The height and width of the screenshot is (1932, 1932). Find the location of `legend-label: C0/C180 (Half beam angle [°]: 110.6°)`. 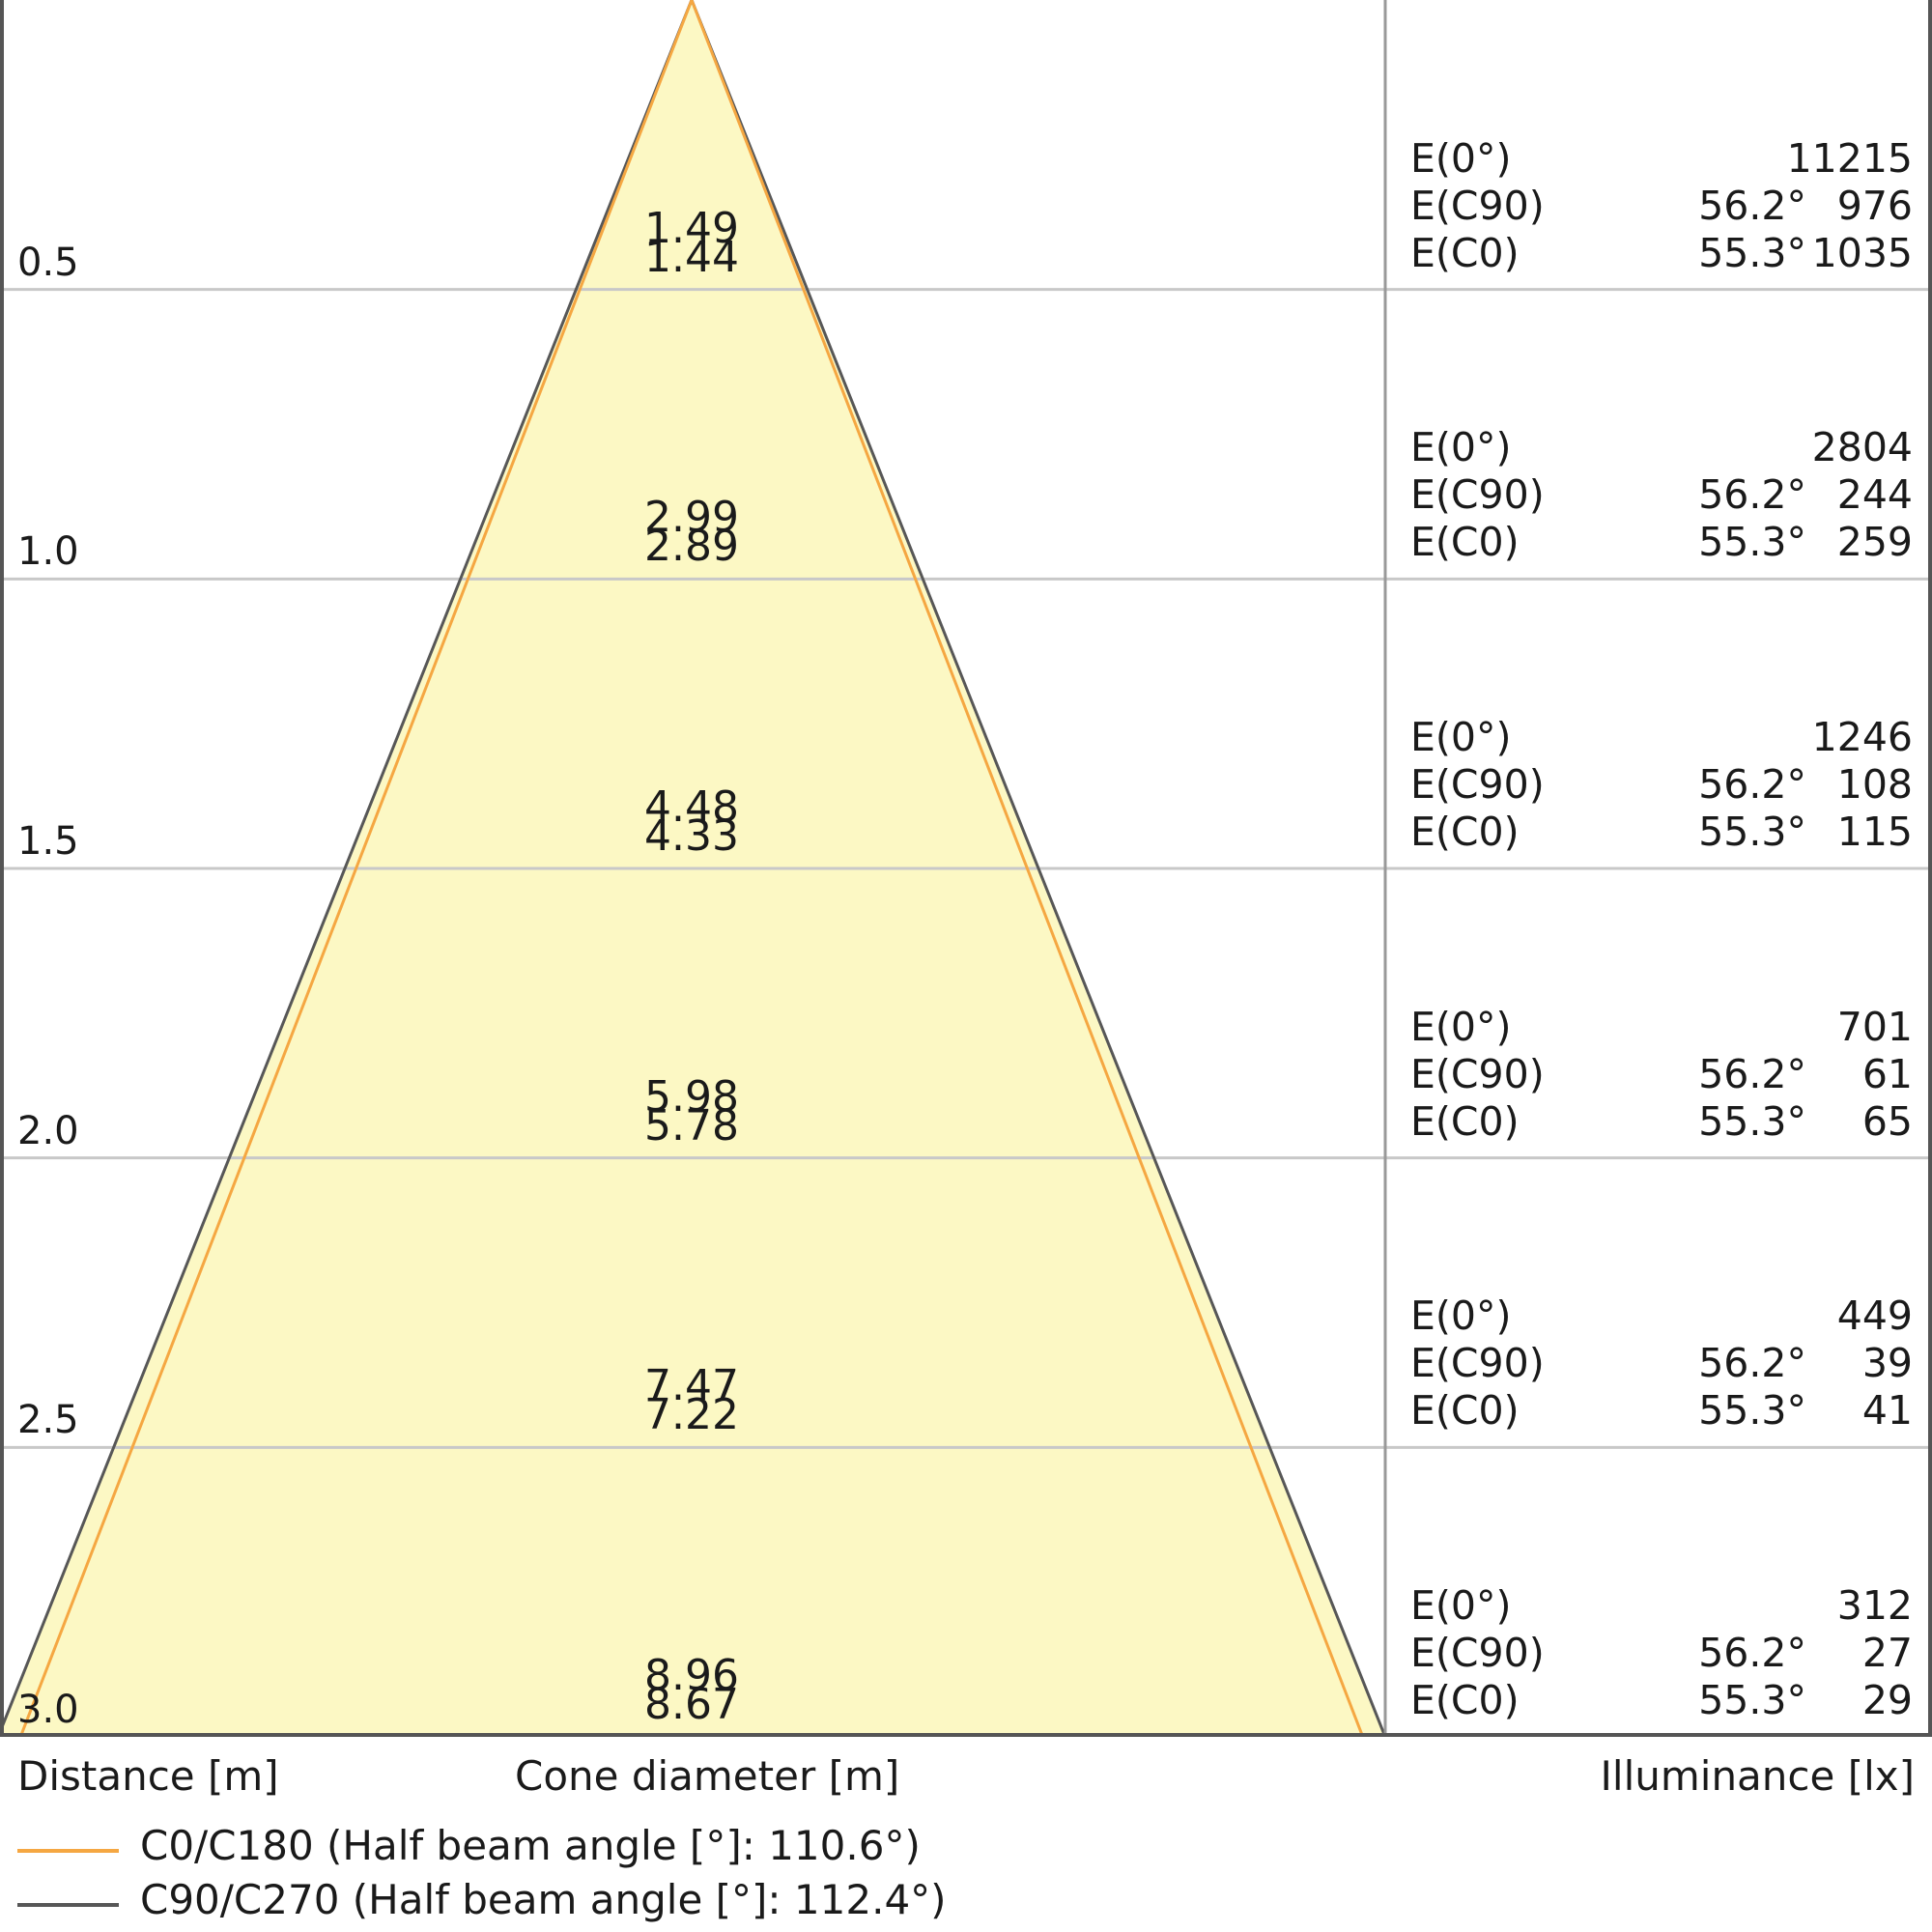

legend-label: C0/C180 (Half beam angle [°]: 110.6°) is located at coordinates (530, 1845).